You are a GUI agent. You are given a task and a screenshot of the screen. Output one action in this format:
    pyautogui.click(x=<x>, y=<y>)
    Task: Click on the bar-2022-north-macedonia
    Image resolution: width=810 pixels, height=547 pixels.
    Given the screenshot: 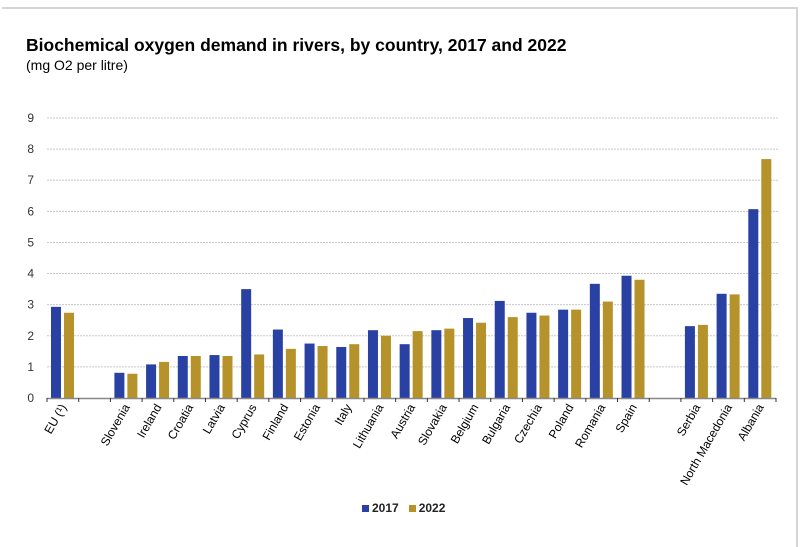 What is the action you would take?
    pyautogui.click(x=734, y=346)
    